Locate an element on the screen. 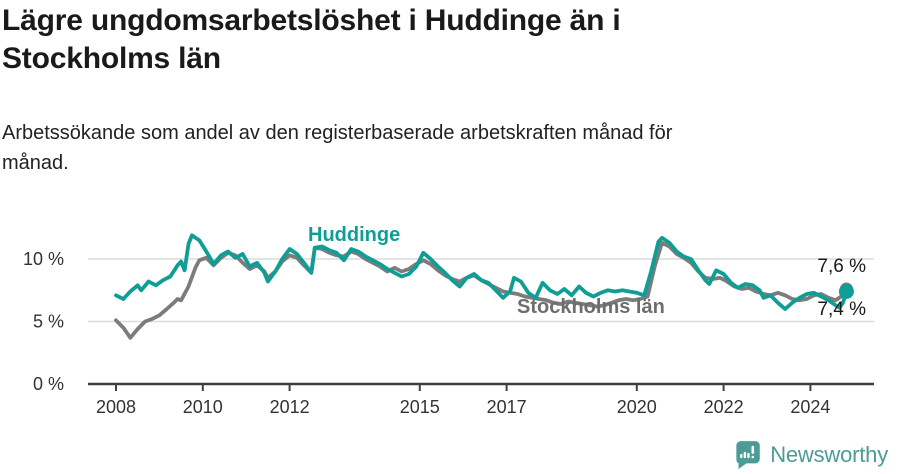  x-tick-label: 2017 is located at coordinates (507, 407).